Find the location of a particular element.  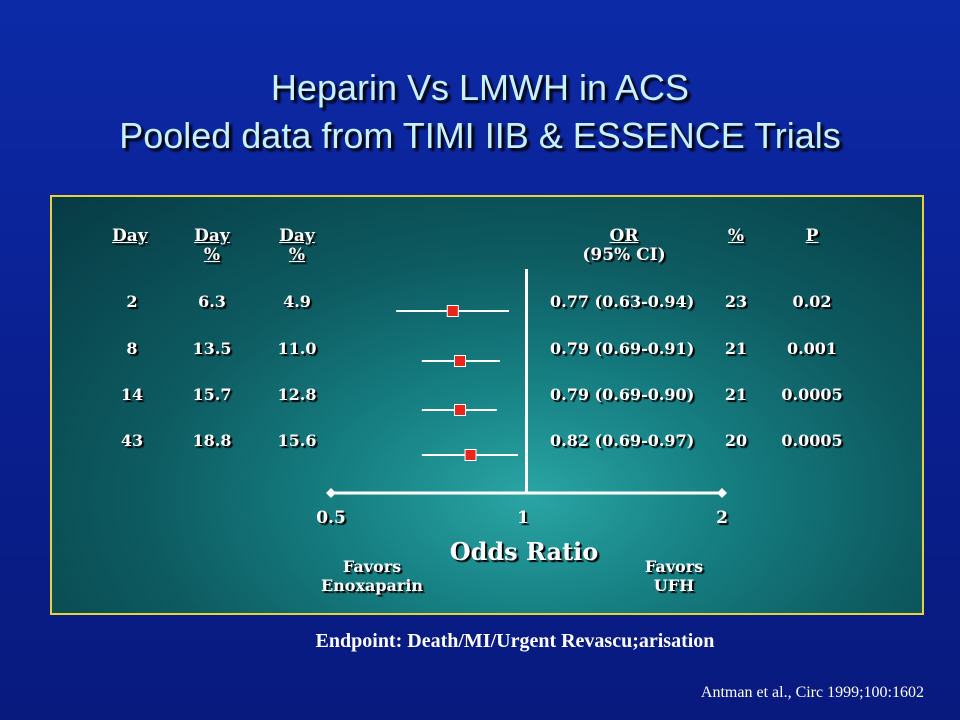

axis-end-marker-left is located at coordinates (331, 493).